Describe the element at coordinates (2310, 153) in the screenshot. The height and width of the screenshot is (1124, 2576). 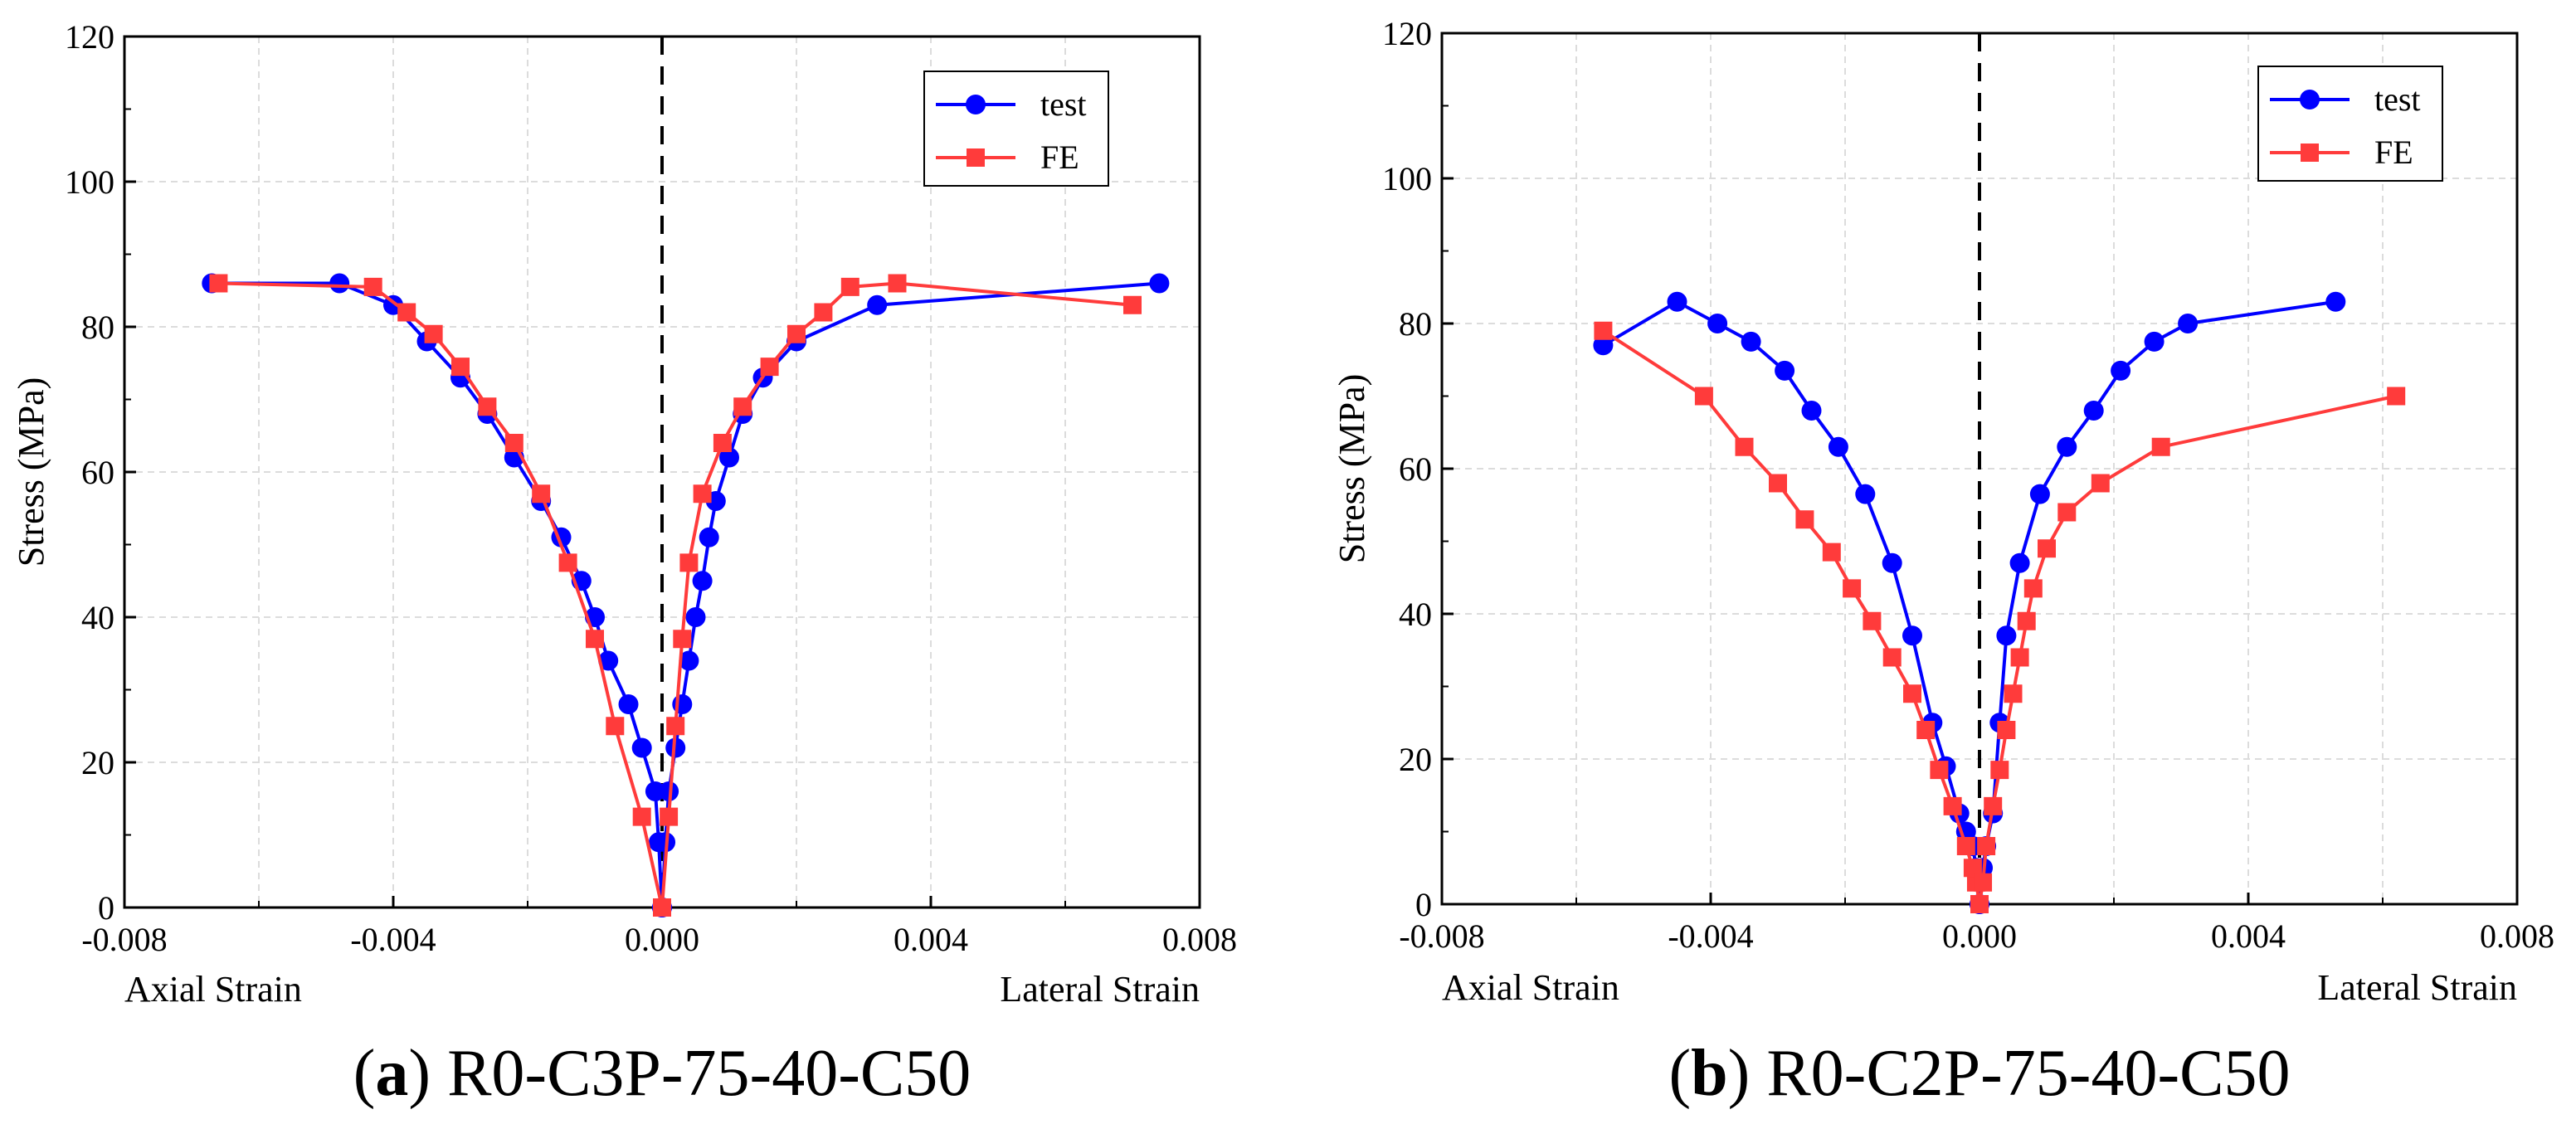
I see `legend-fe-marker-b` at that location.